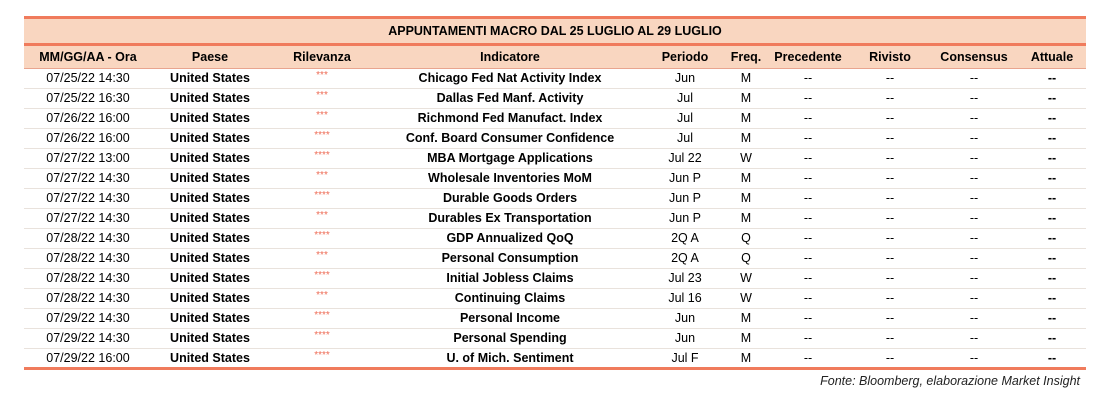 This screenshot has height=411, width=1107. I want to click on cell-indicator: Durables Ex Transportation, so click(510, 218).